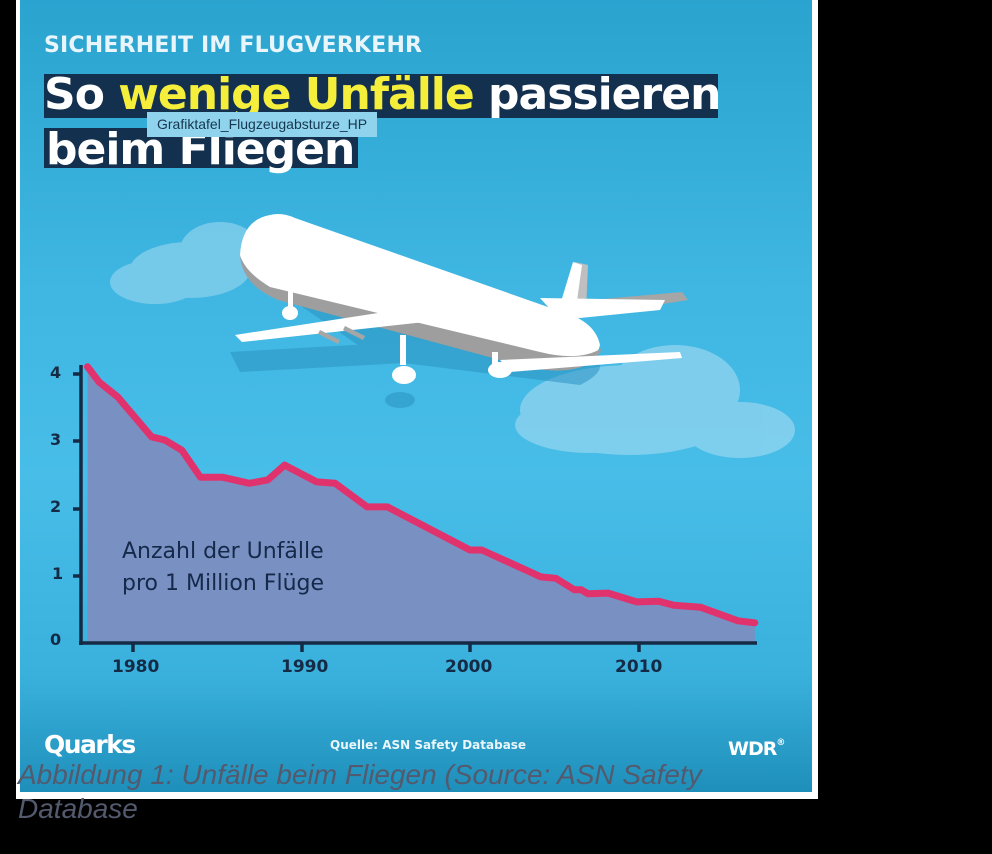  What do you see at coordinates (223, 568) in the screenshot?
I see `series-label: Anzahl der Unfälle pro 1 Million Flüge` at bounding box center [223, 568].